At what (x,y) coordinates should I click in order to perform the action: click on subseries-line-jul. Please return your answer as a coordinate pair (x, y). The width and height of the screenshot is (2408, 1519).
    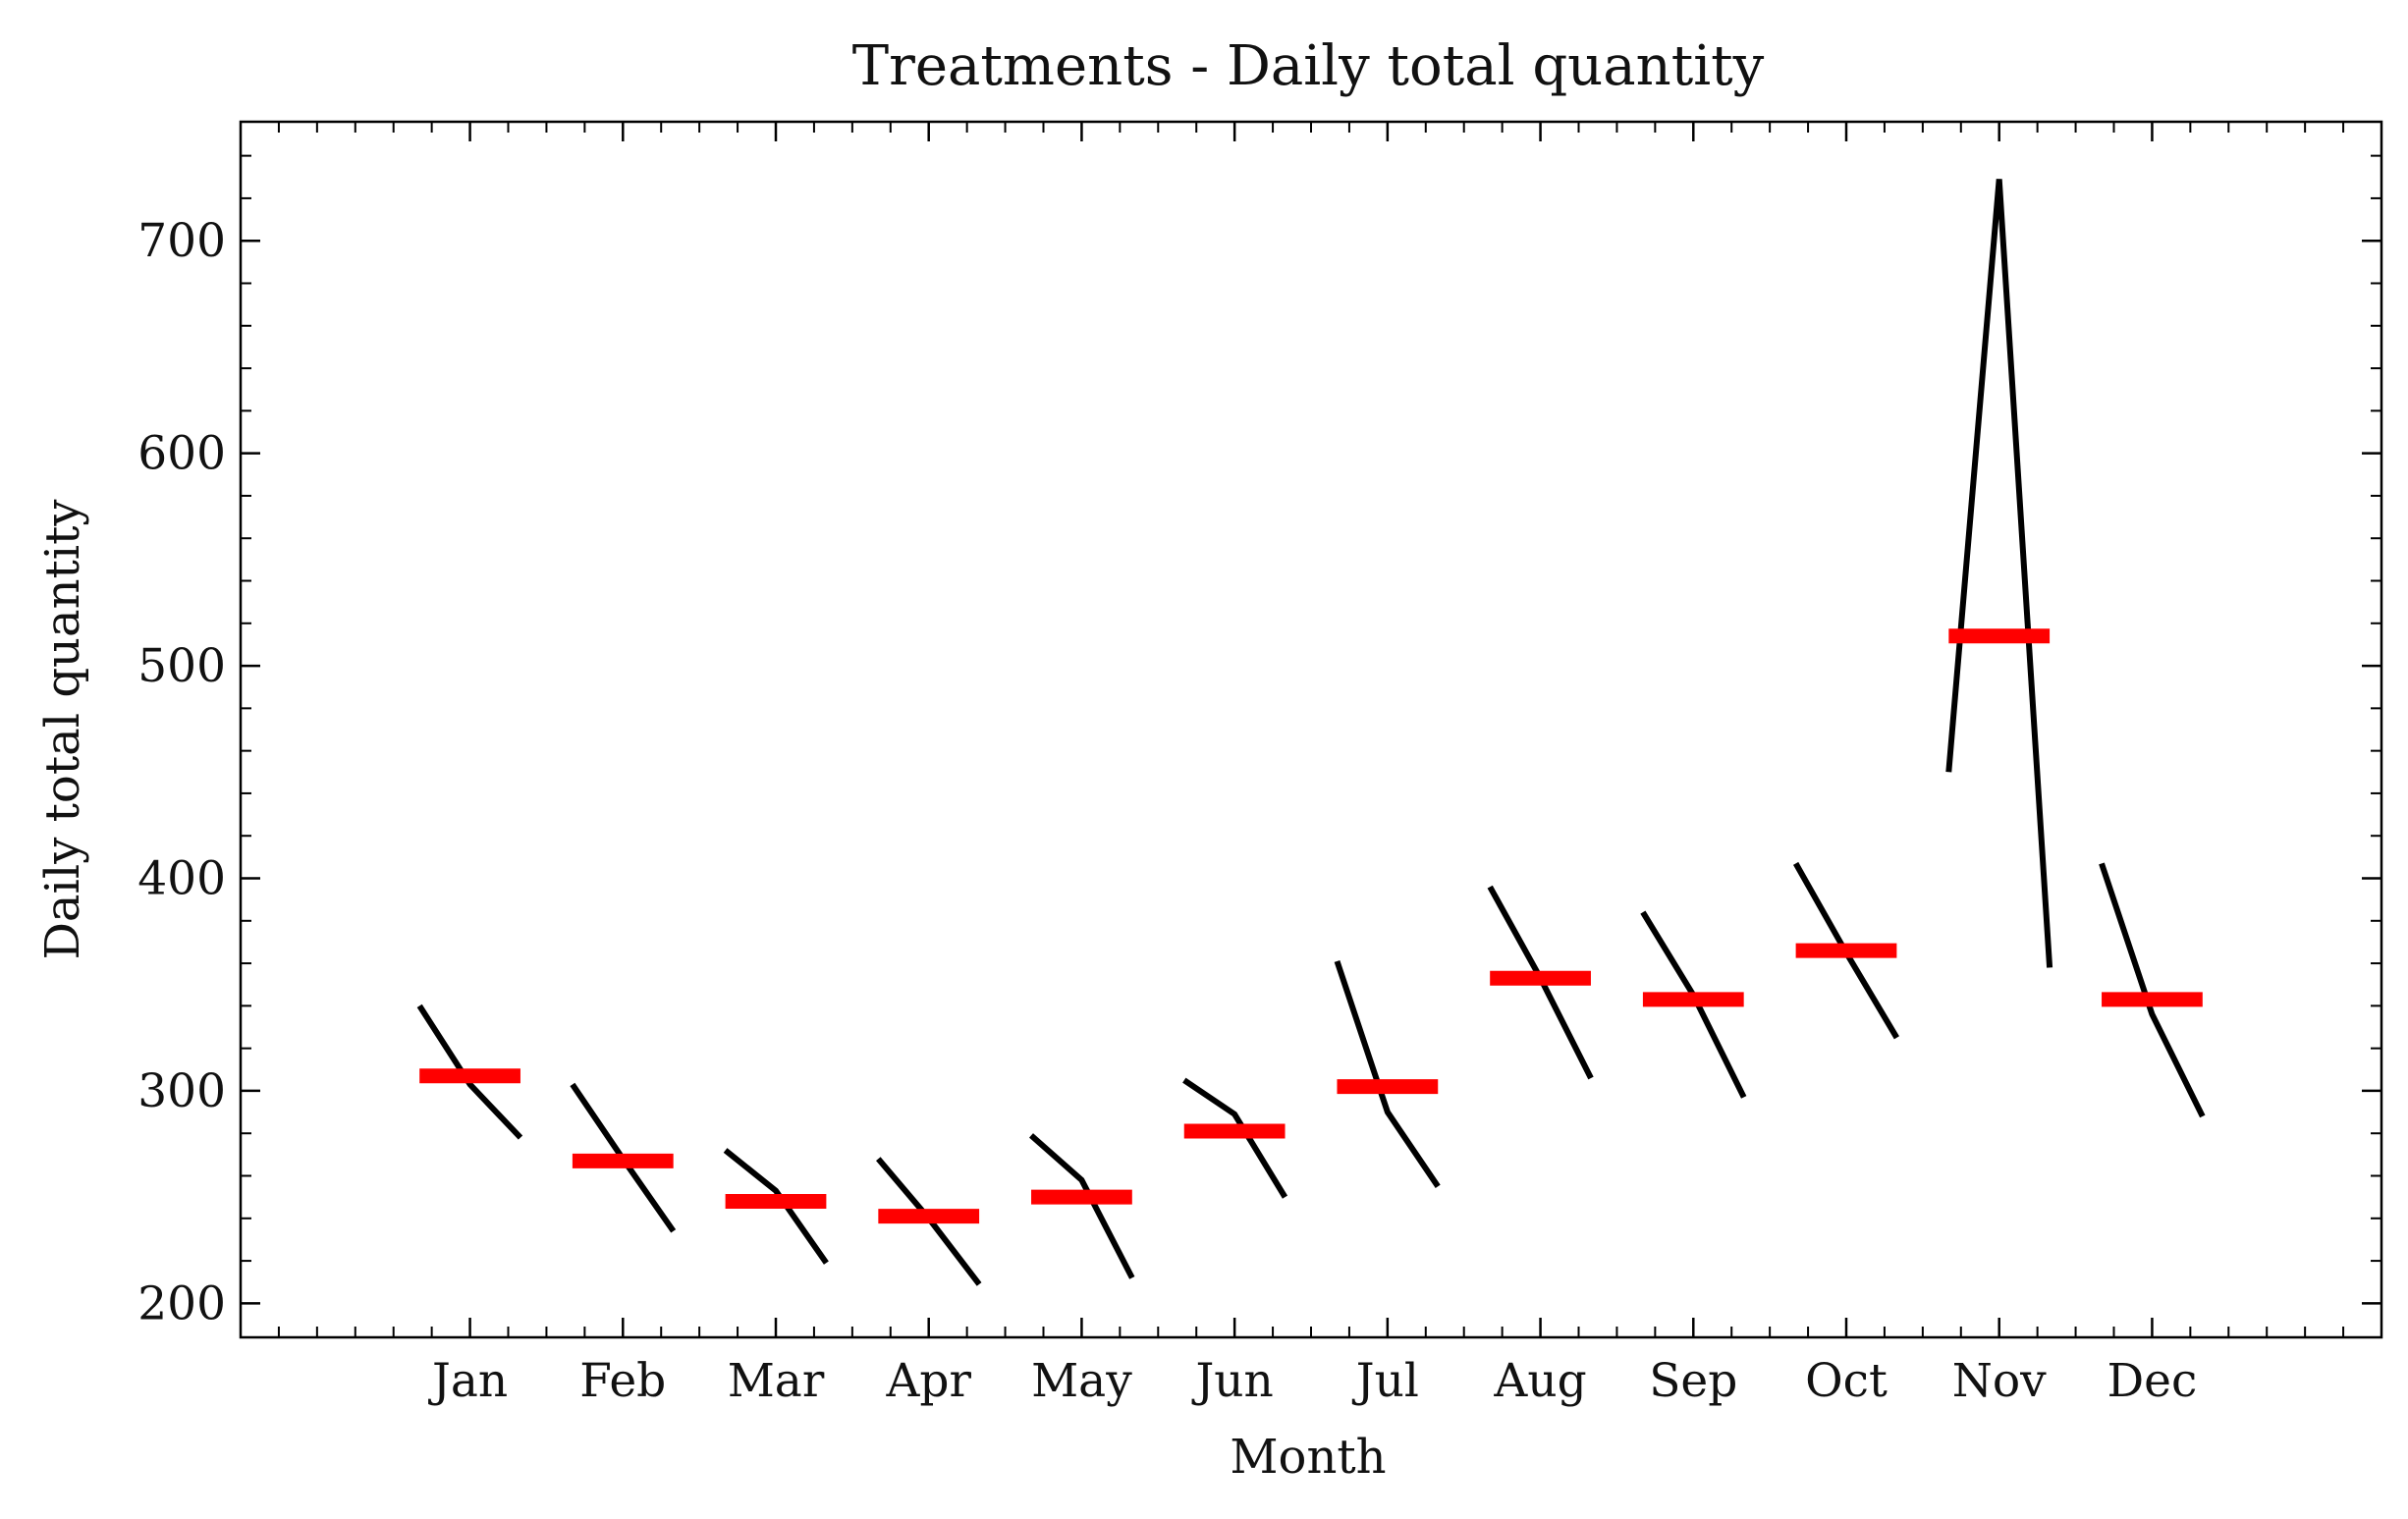
    Looking at the image, I should click on (1387, 1073).